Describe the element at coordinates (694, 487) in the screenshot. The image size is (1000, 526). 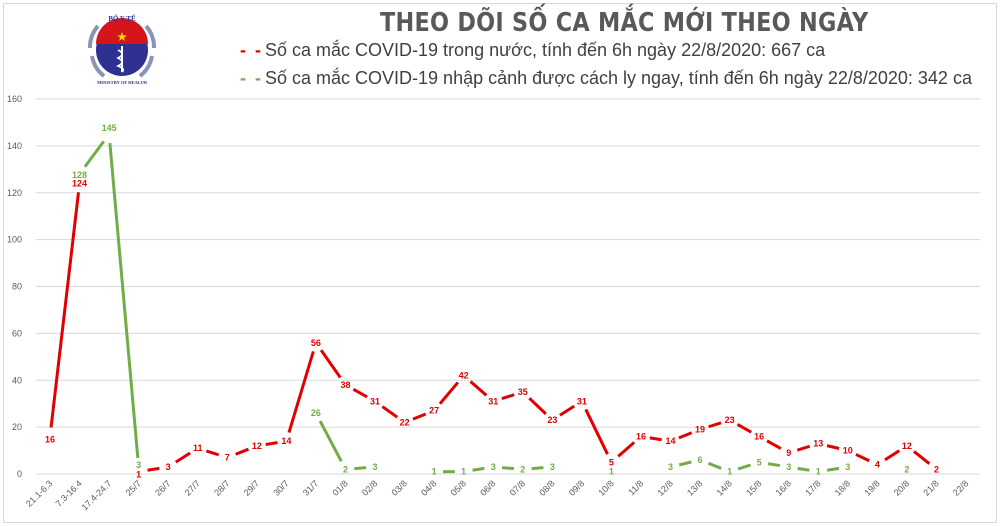
I see `x-tick-label: 13/8` at that location.